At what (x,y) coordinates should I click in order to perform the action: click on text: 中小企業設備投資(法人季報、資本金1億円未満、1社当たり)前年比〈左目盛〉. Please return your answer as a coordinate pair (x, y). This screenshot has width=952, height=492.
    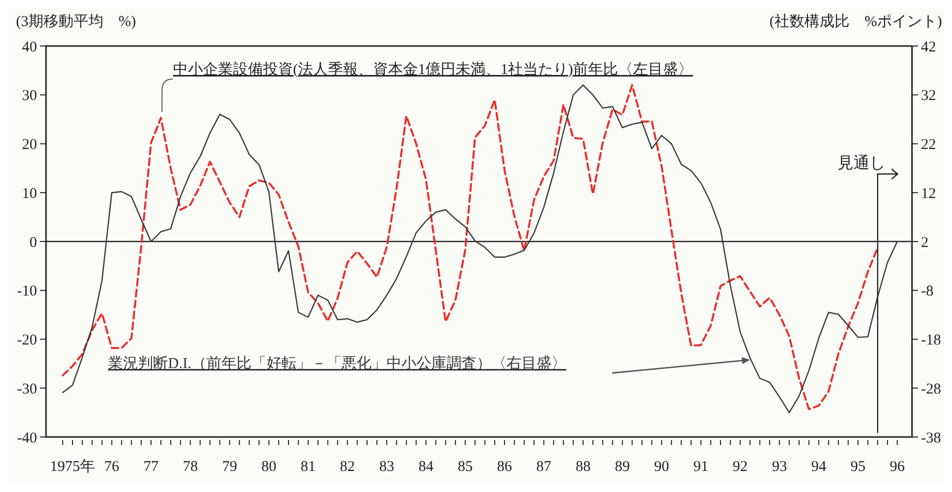
    Looking at the image, I should click on (433, 69).